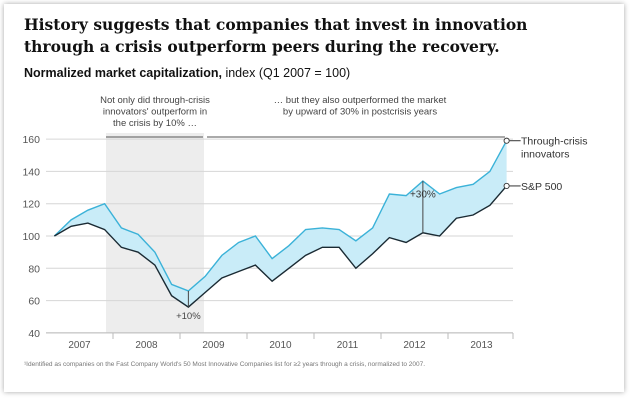 This screenshot has width=632, height=400. I want to click on x-tick-label: 2010, so click(280, 345).